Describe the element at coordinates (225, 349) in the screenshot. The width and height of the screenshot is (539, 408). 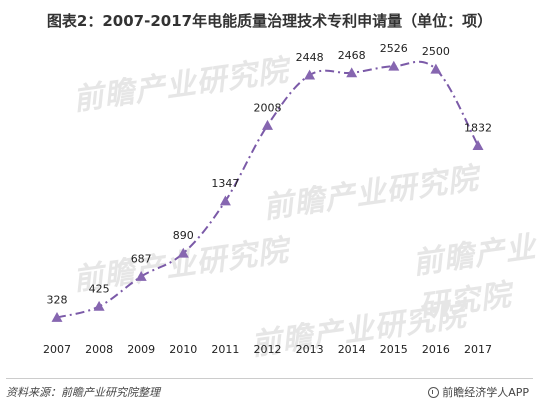
I see `x-tick-label: 2011` at that location.